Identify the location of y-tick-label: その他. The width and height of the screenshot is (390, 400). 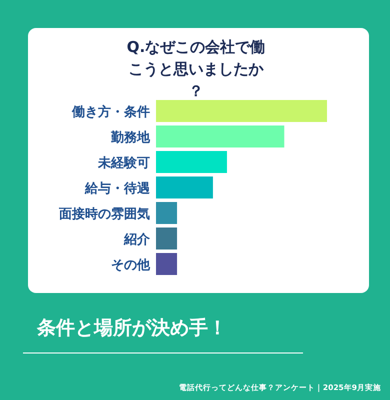
(131, 265).